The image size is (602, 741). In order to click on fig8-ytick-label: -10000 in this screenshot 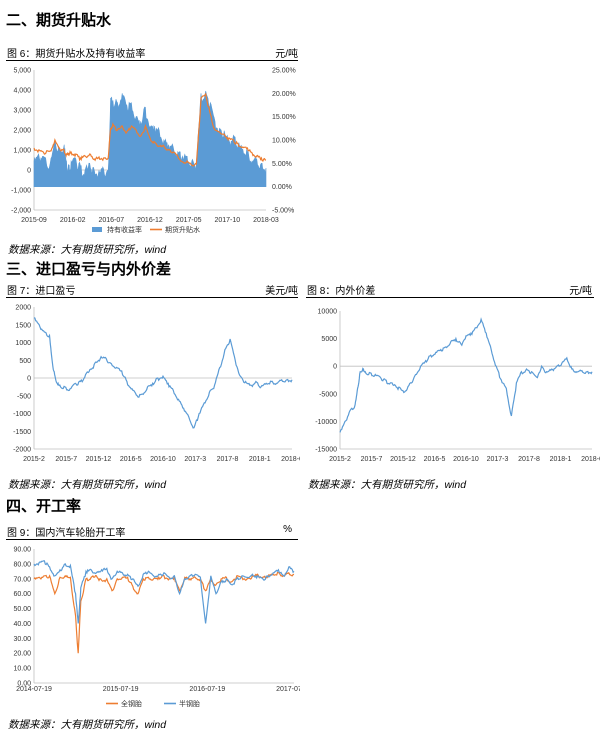, I will do `click(326, 422)`.